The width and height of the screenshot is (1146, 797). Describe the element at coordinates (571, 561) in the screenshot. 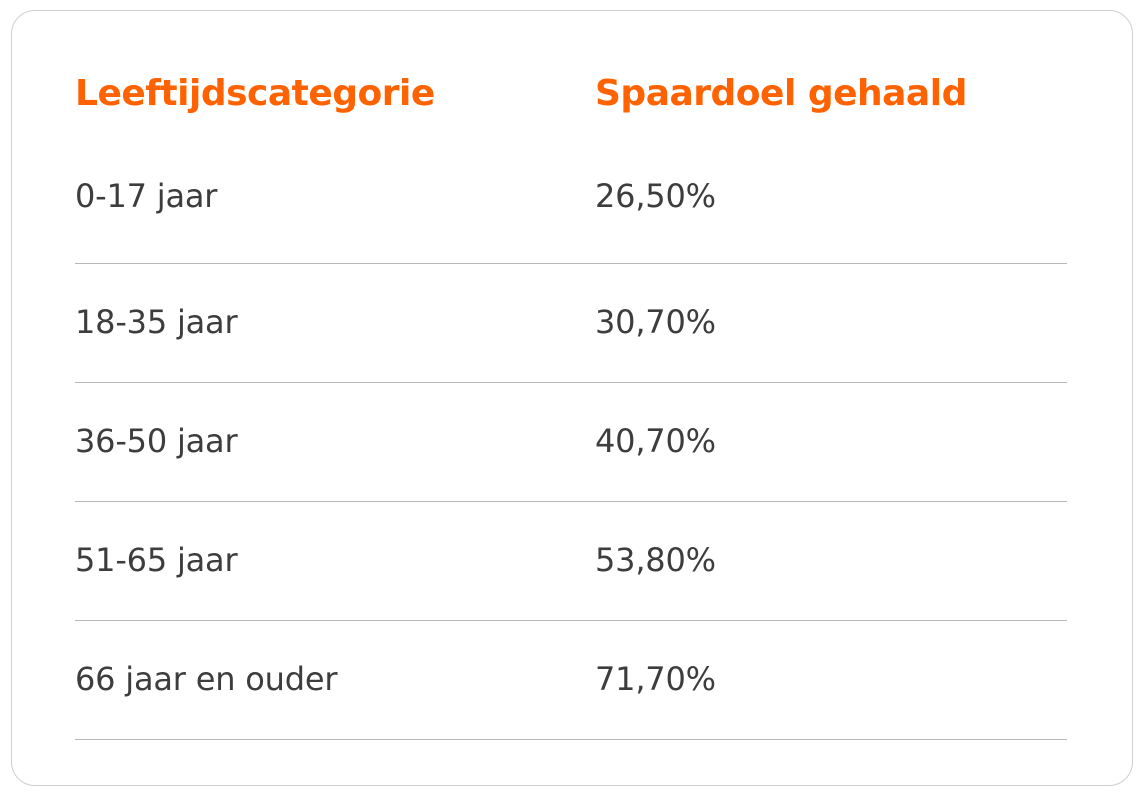

I see `table-row: 51-65 jaar 53,80%` at that location.